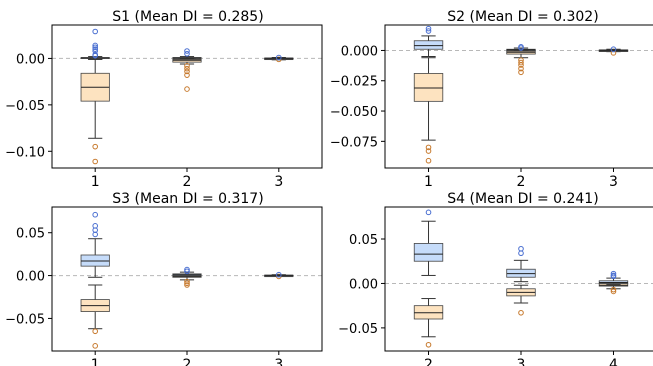 Image resolution: width=653 pixels, height=366 pixels. I want to click on subplot-title: S1 (Mean DI = 0.285), so click(187, 17).